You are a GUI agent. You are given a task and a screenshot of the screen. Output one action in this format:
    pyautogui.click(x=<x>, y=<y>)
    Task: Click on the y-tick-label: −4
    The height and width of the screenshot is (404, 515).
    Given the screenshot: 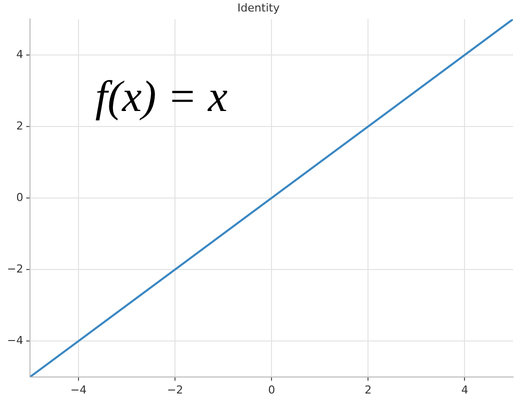 What is the action you would take?
    pyautogui.click(x=15, y=340)
    